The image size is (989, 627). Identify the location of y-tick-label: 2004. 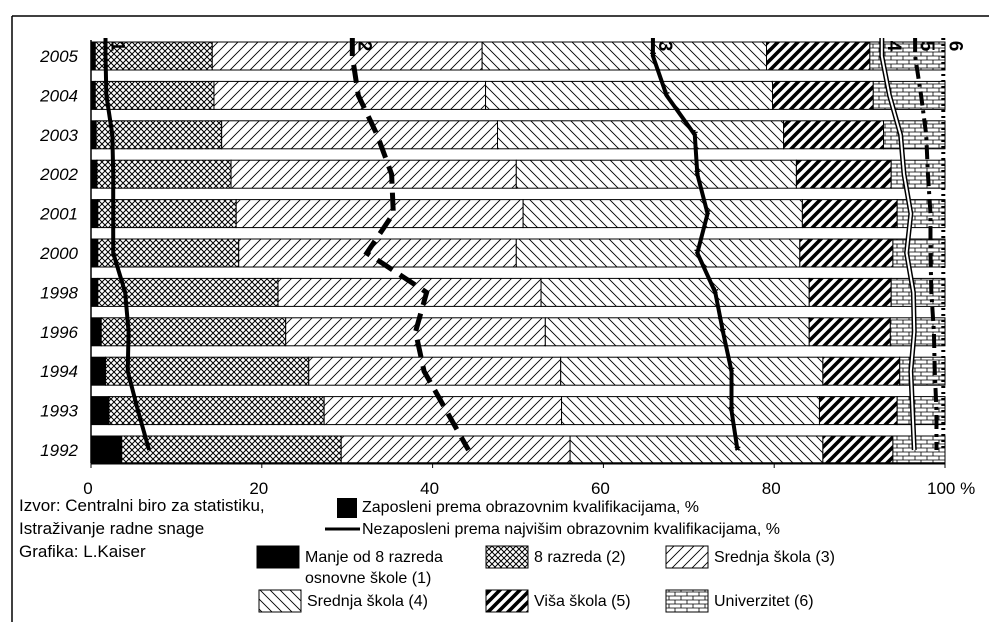
(58, 95).